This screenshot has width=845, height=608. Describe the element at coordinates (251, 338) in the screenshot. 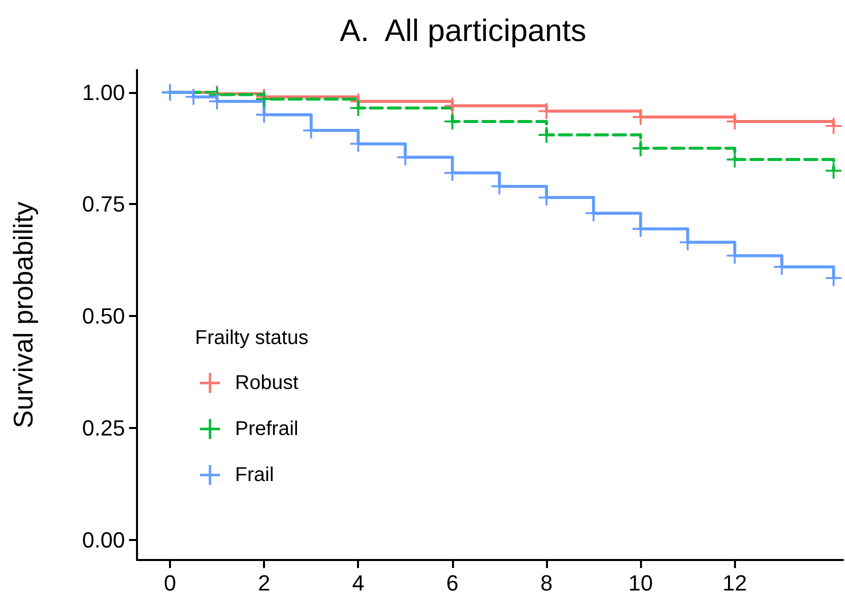

I see `legend-title: Frailty status` at that location.